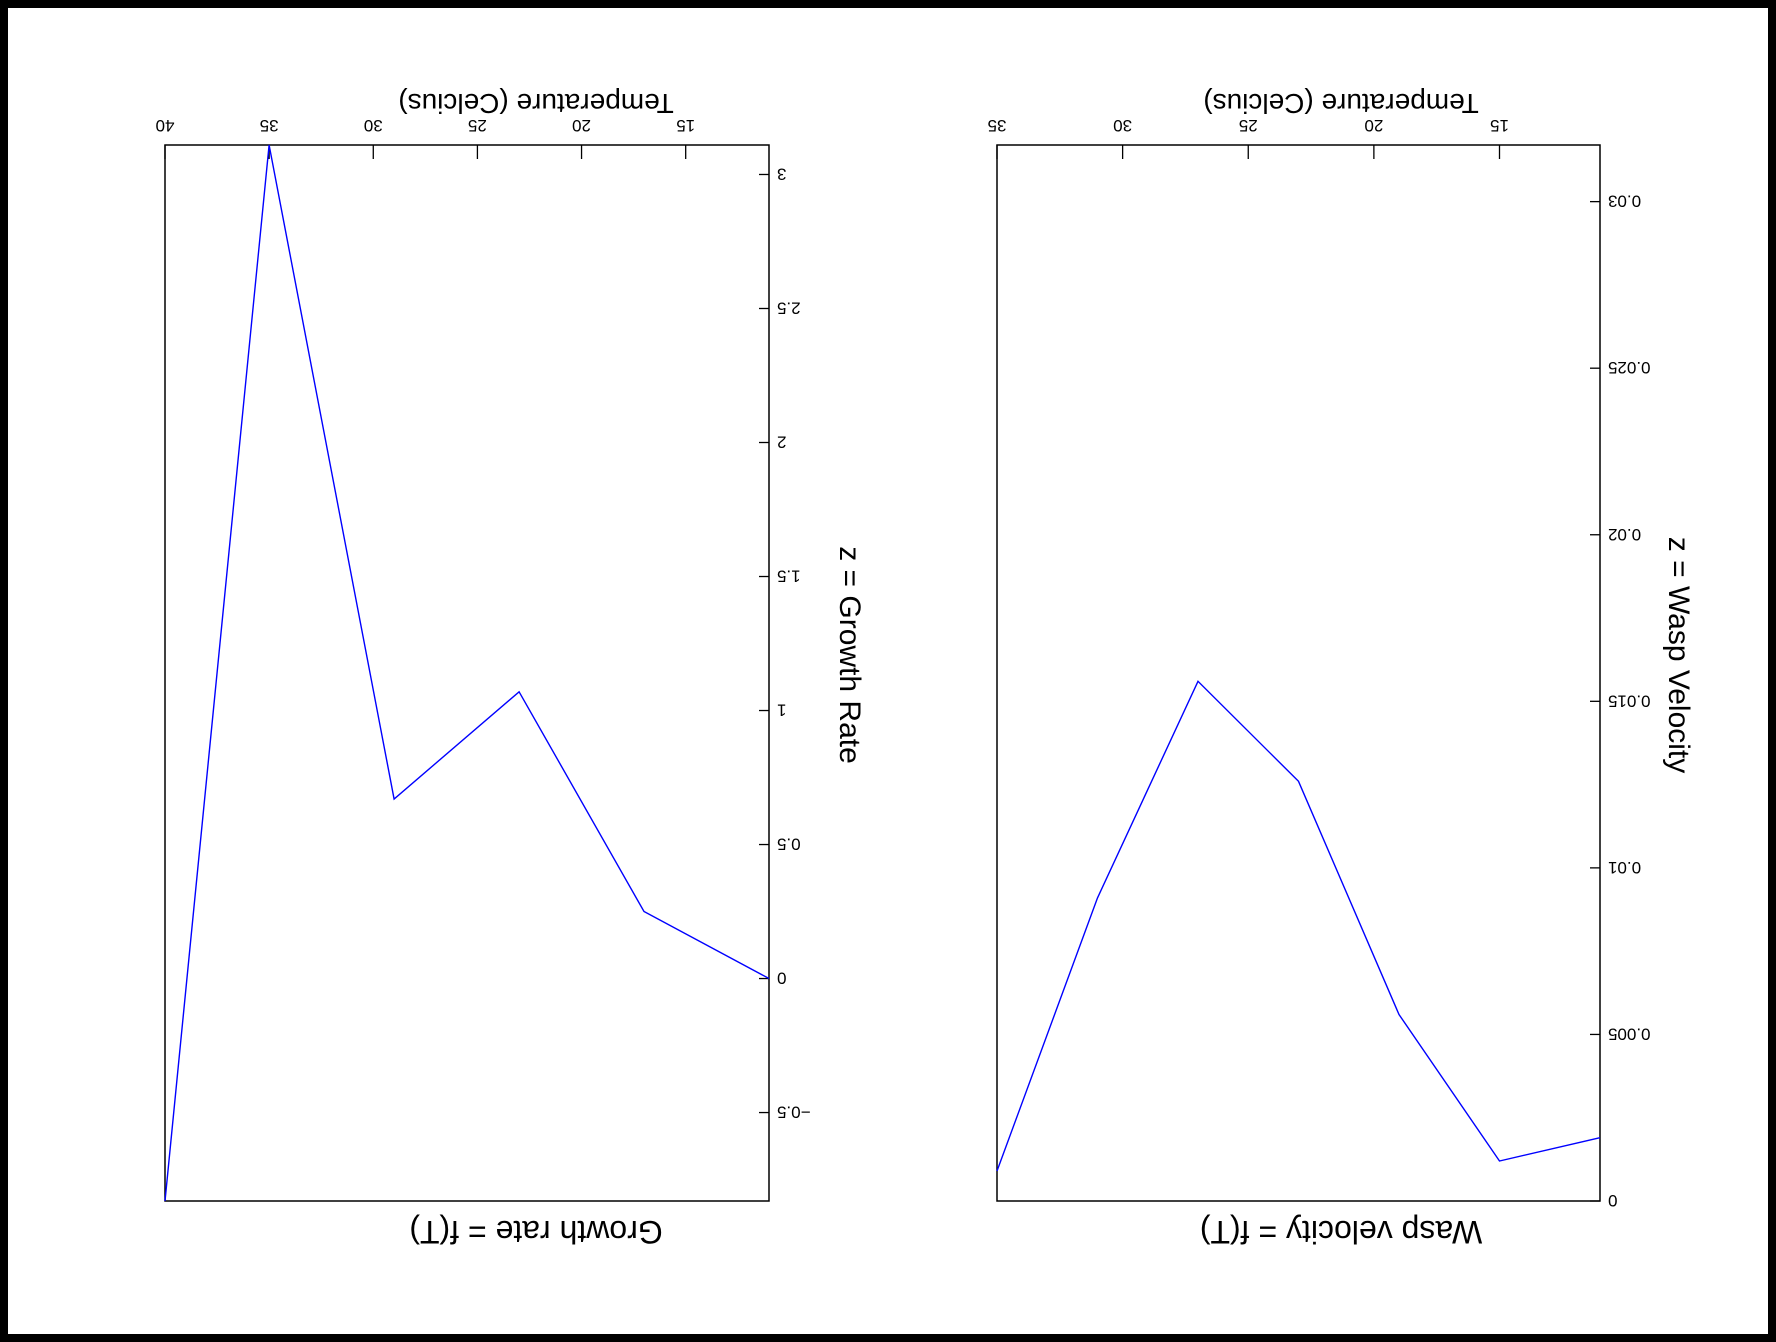  Describe the element at coordinates (535, 1232) in the screenshot. I see `growth-rate-title: Growth rate = f(T)` at that location.